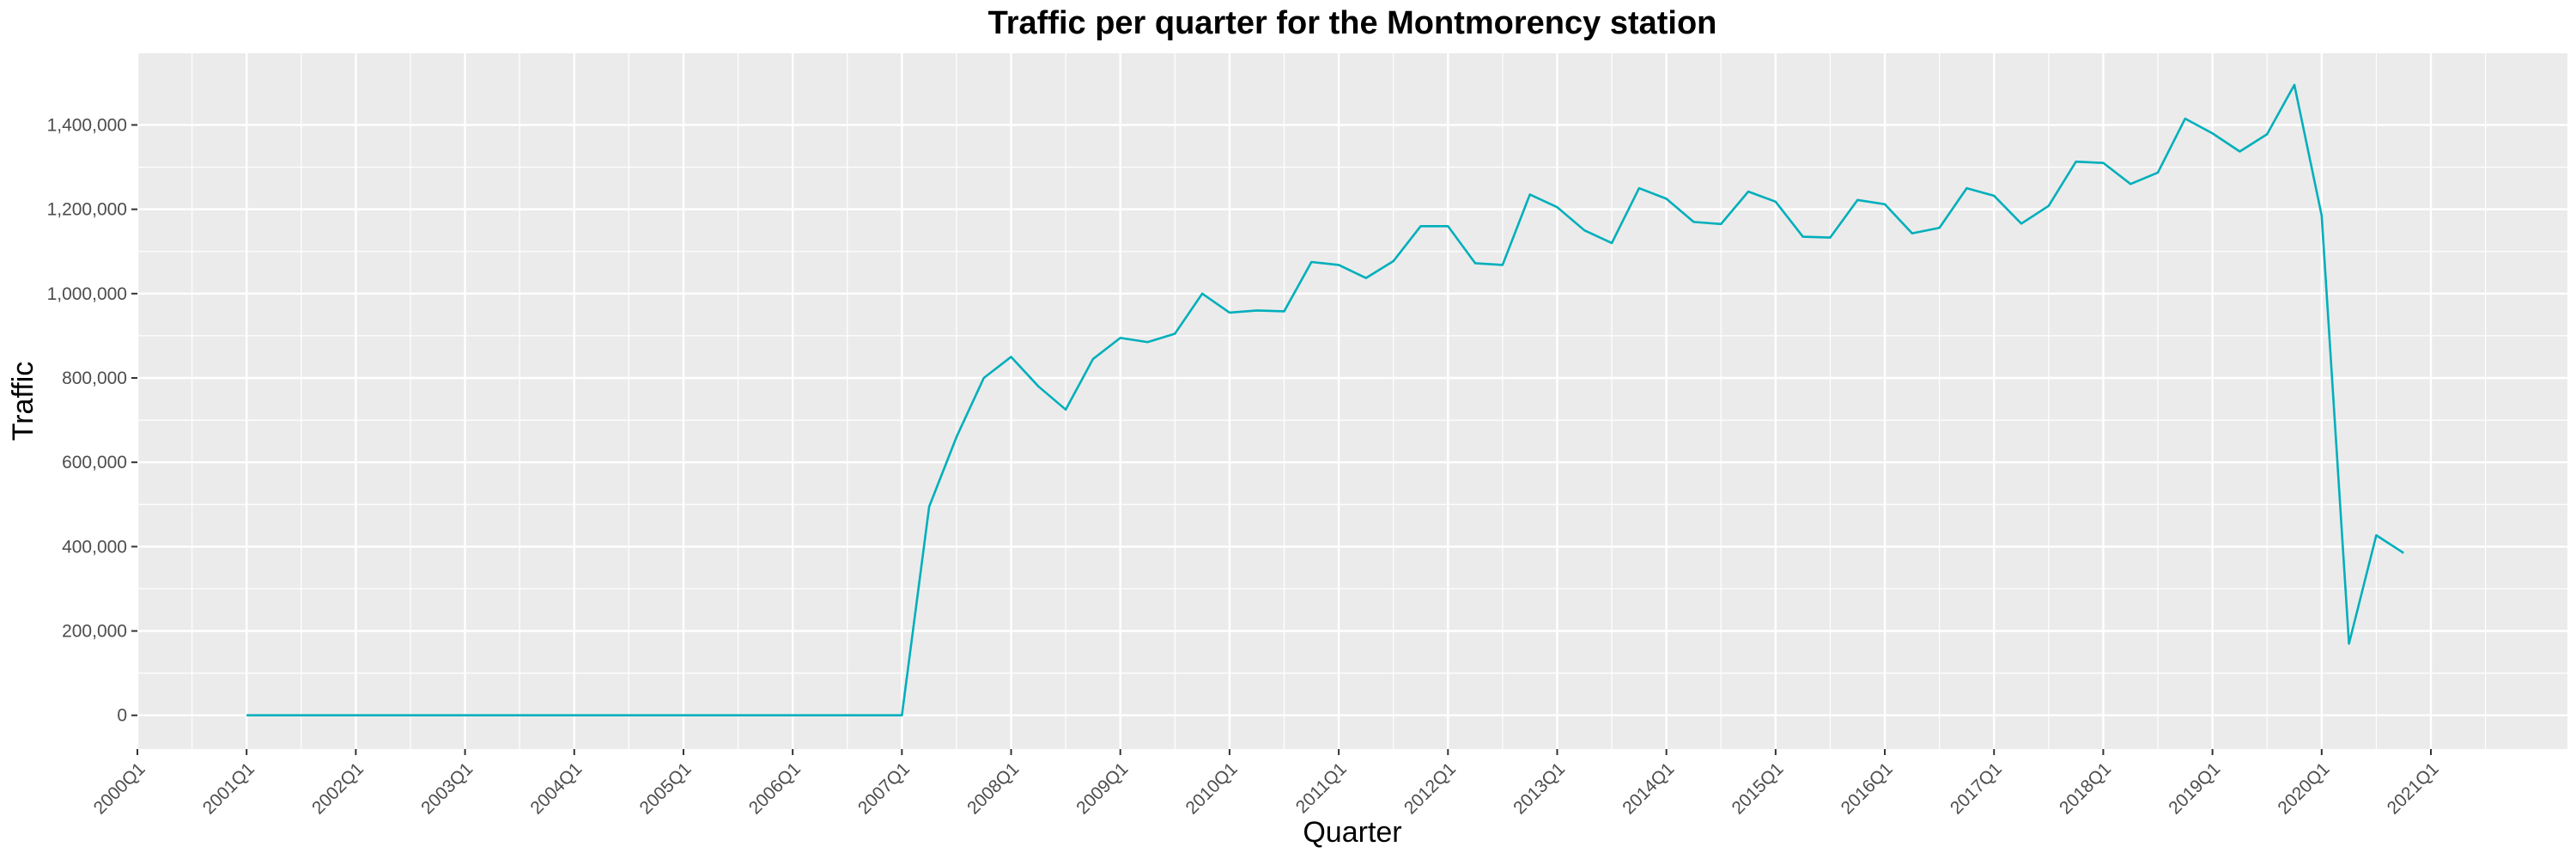  Describe the element at coordinates (2194, 788) in the screenshot. I see `x-tick-label: 2019Q1` at that location.